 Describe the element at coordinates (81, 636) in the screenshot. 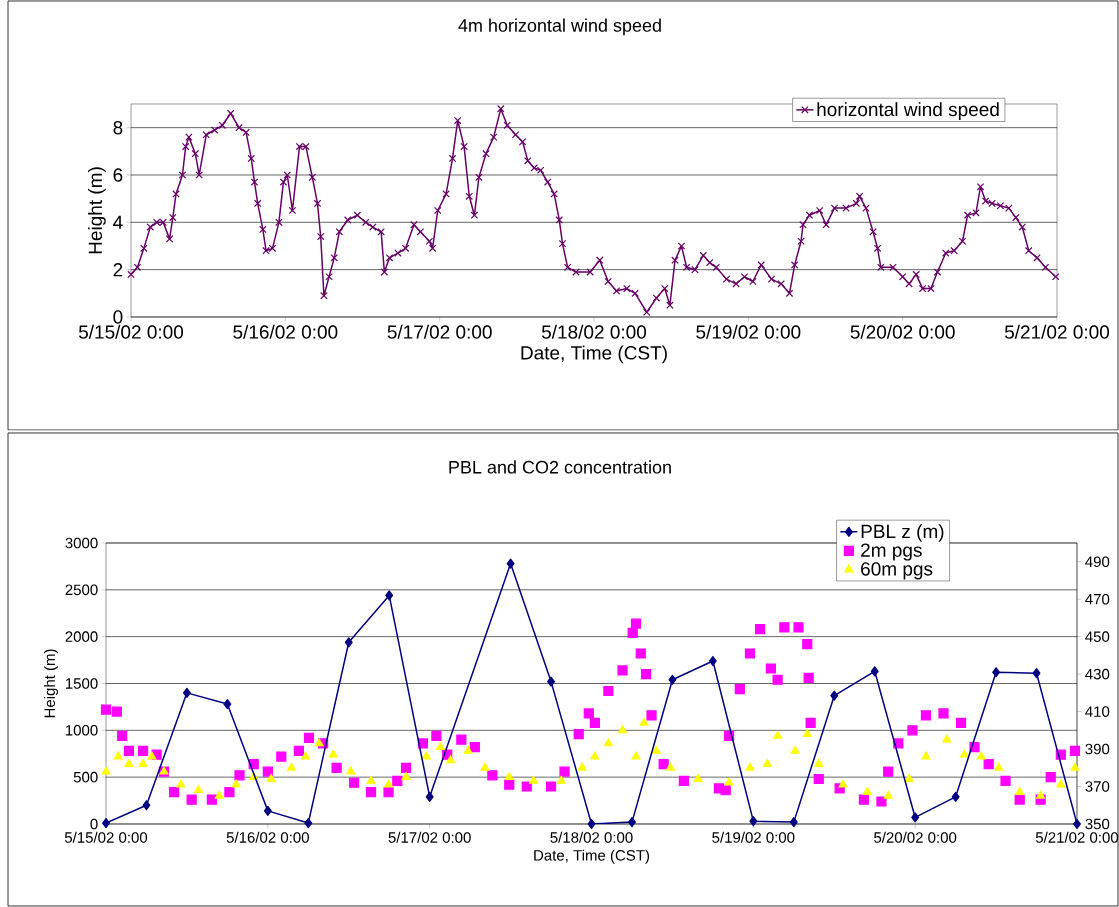

I see `y-tick-label: 2000` at that location.